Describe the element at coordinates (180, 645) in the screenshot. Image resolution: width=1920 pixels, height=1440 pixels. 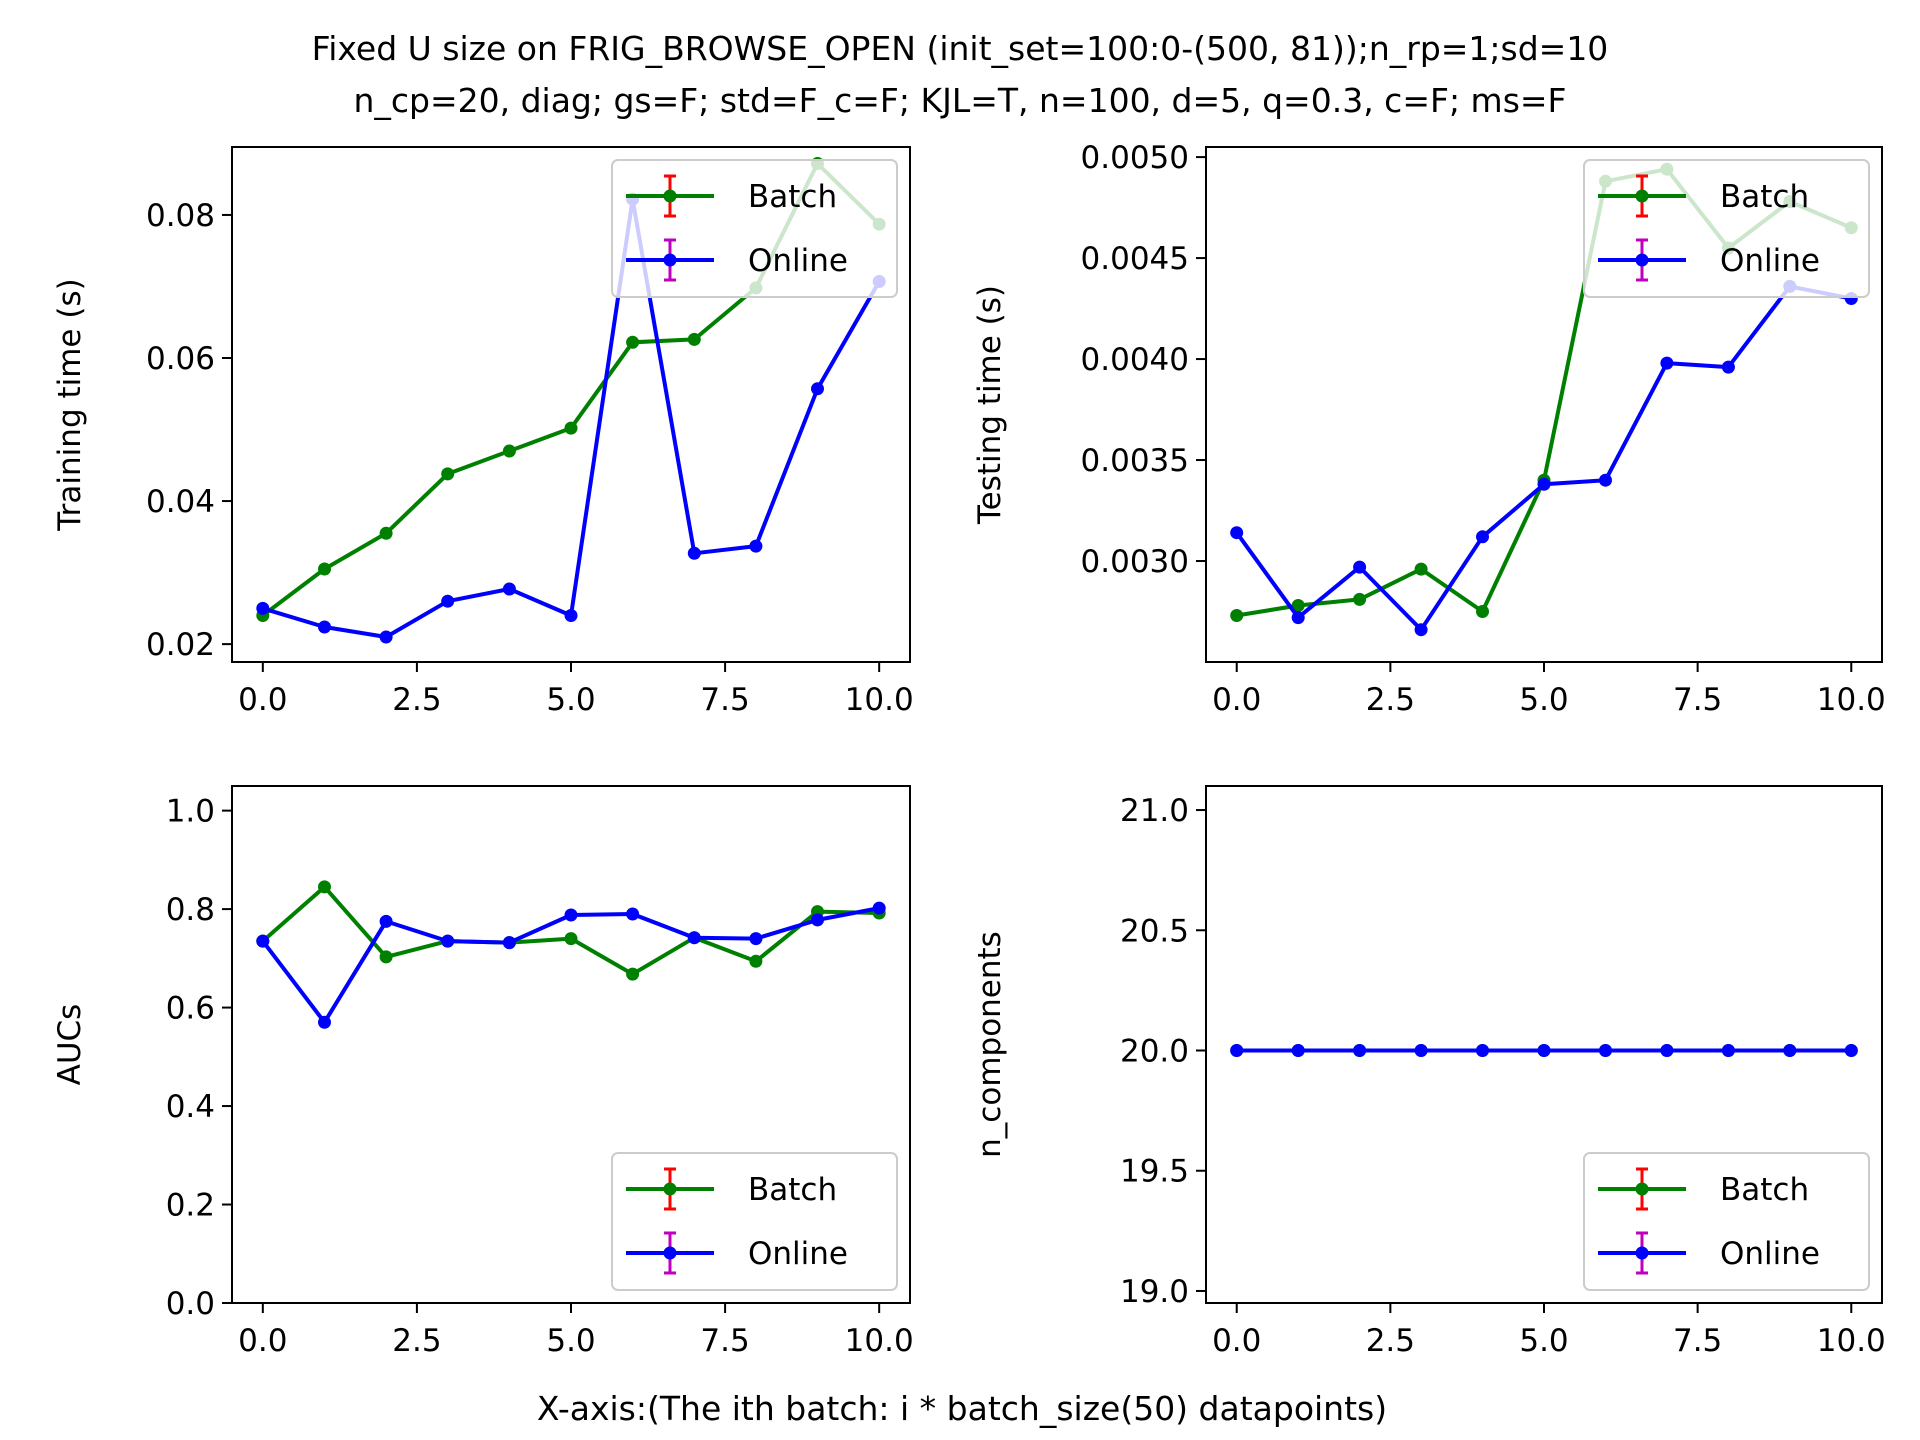
I see `y-tick-label: 0.02` at that location.